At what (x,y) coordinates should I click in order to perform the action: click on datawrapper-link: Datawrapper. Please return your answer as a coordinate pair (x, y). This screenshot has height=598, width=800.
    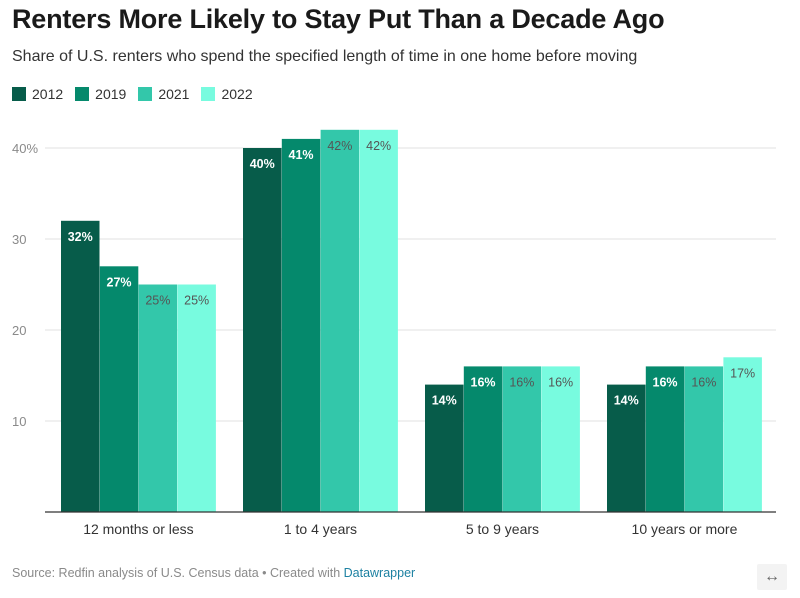
    Looking at the image, I should click on (379, 573).